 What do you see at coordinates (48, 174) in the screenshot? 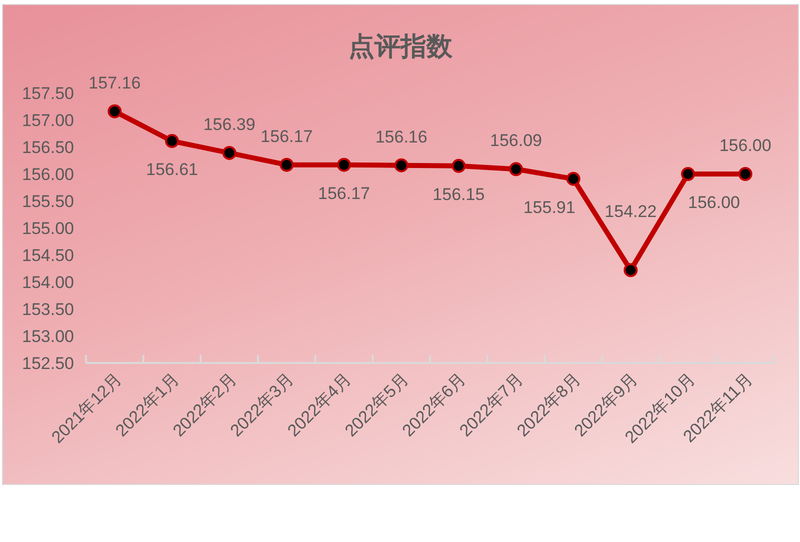
I see `y-tick-label: 156.00` at bounding box center [48, 174].